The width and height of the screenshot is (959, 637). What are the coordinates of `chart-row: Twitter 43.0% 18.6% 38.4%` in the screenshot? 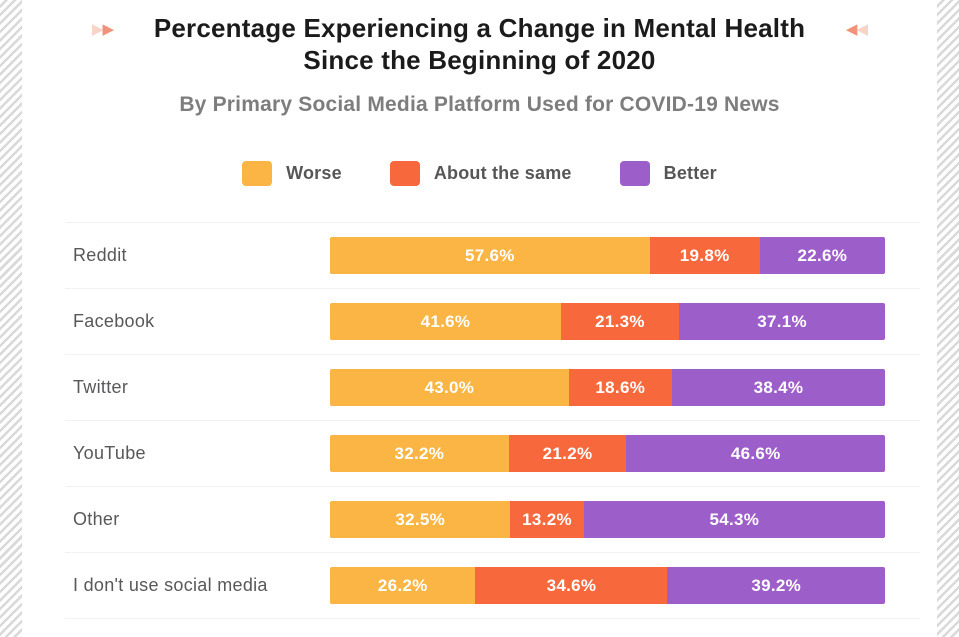 It's located at (492, 388).